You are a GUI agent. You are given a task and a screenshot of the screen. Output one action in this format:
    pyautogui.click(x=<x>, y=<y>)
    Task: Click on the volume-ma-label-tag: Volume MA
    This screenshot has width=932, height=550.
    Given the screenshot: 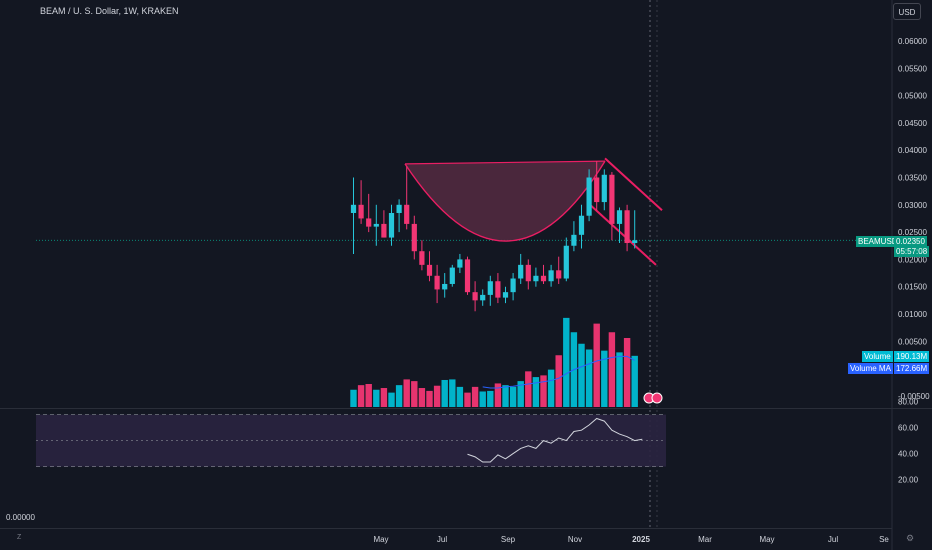 What is the action you would take?
    pyautogui.click(x=870, y=368)
    